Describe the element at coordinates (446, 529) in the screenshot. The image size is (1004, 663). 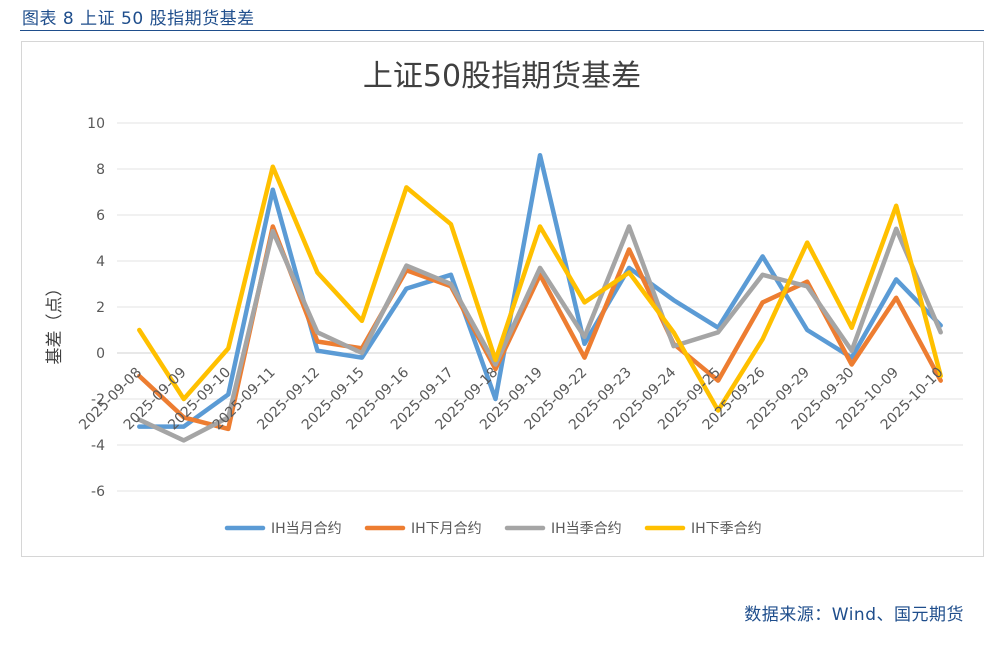
I see `legend-label: IH下月合约` at that location.